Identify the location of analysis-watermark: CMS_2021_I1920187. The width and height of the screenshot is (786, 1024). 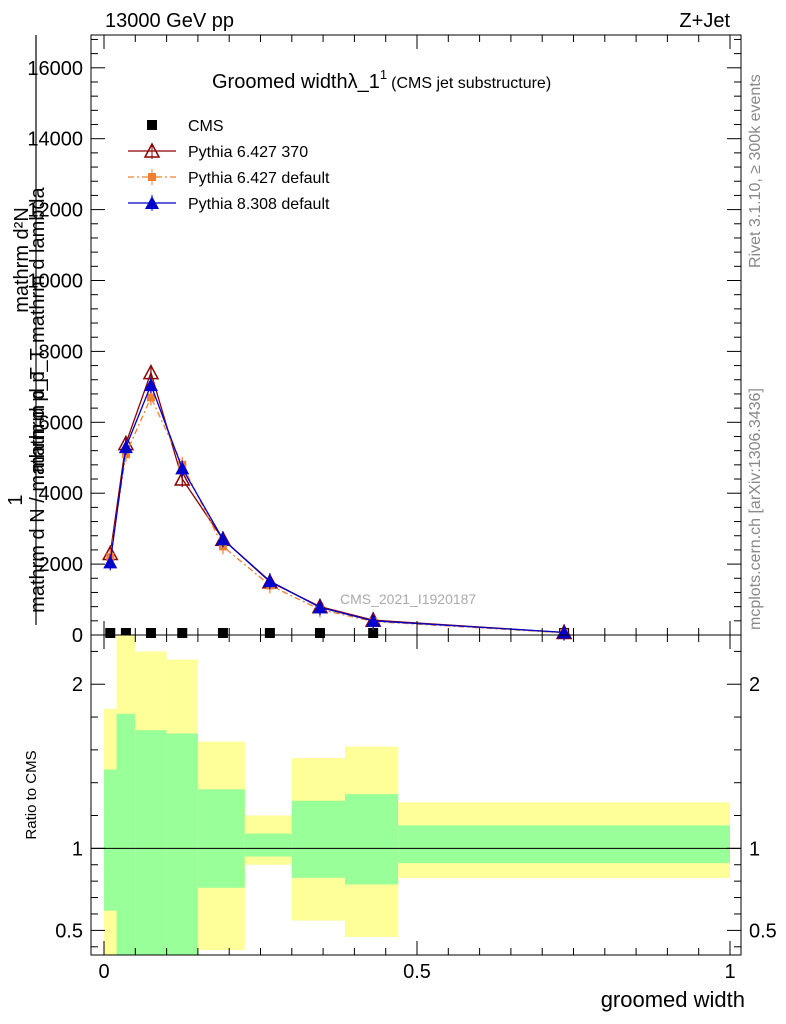
(408, 599).